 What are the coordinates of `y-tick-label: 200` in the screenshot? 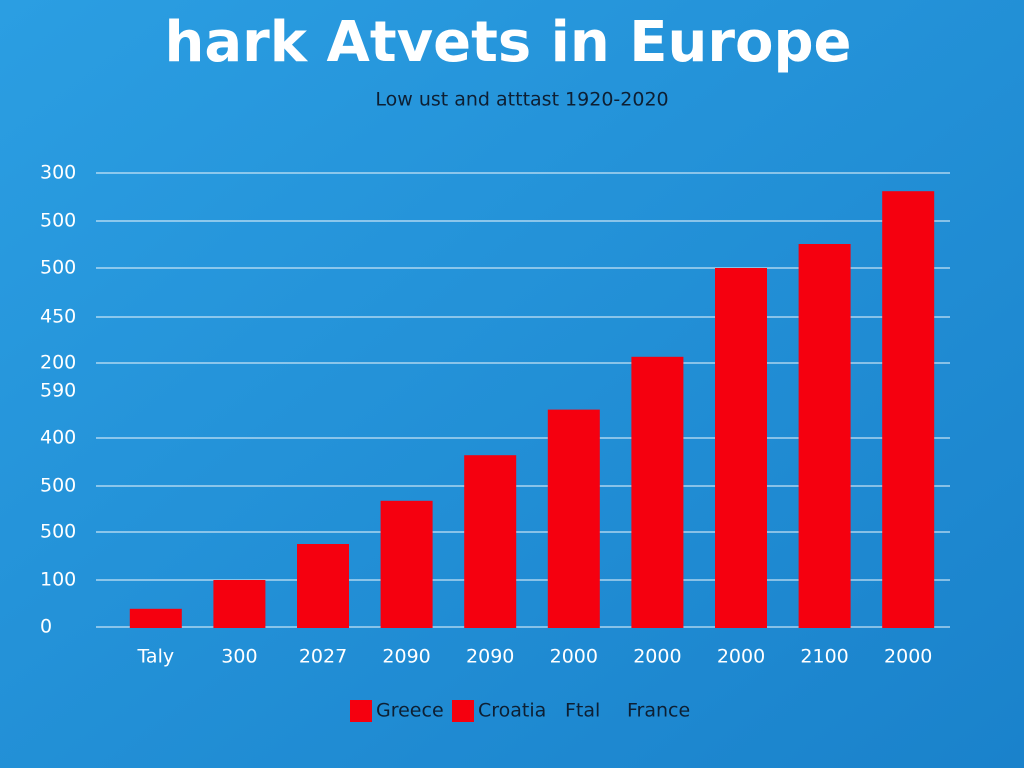 It's located at (58, 363).